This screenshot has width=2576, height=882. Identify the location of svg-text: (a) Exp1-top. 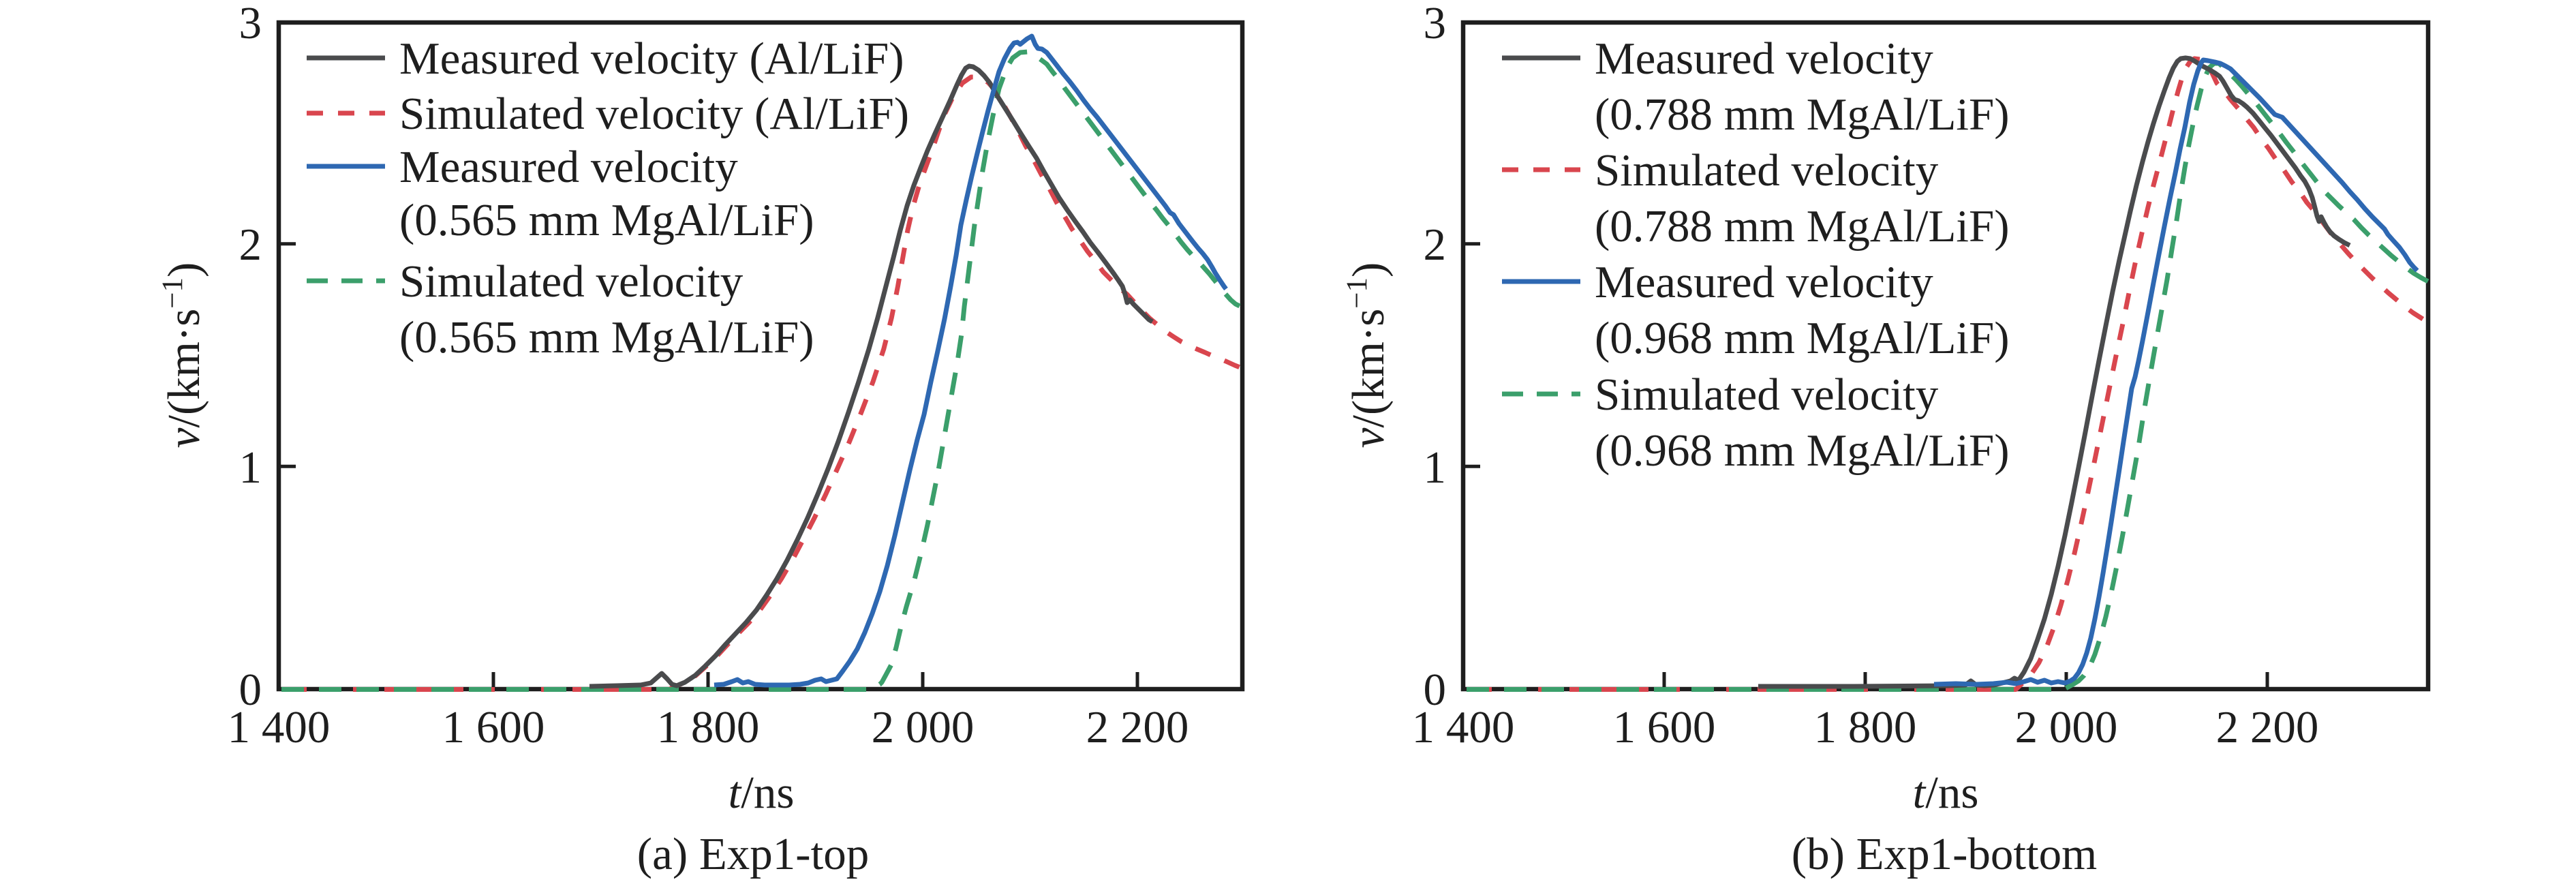
(753, 854).